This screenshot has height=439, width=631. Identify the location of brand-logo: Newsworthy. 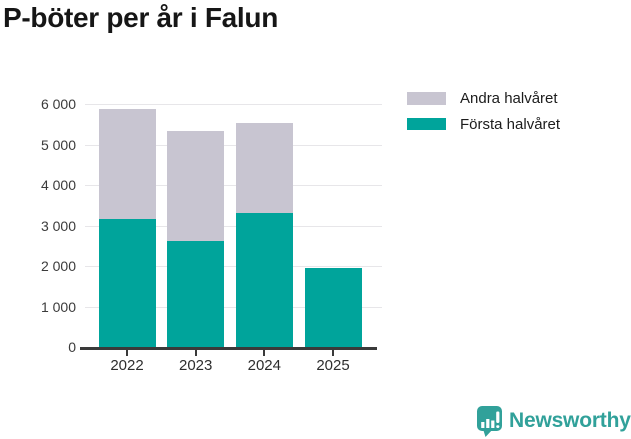
(554, 421).